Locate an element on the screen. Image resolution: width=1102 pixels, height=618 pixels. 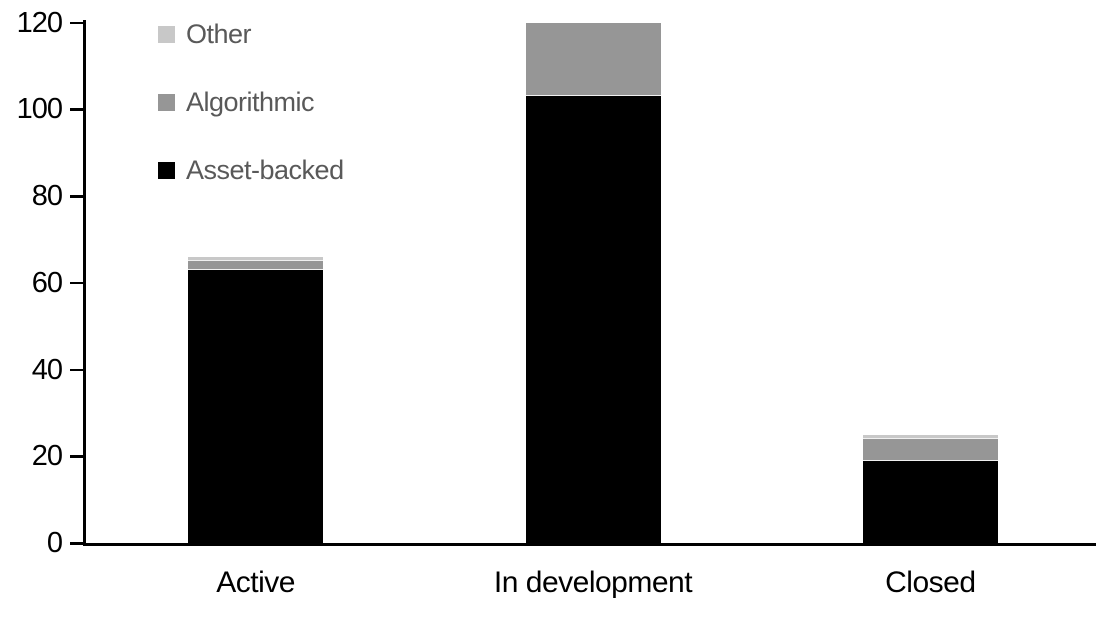
y-tick-label-80: 80 is located at coordinates (47, 196).